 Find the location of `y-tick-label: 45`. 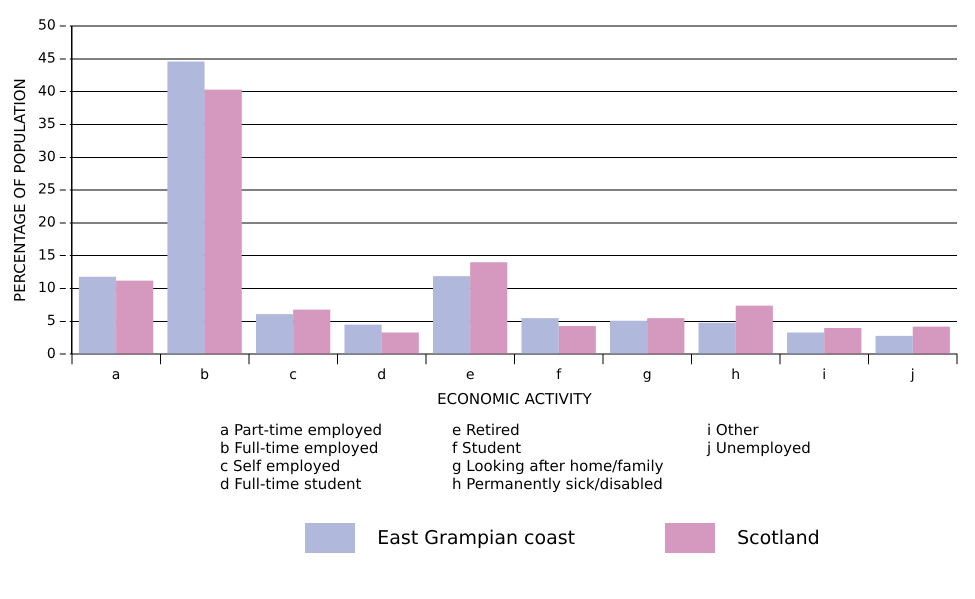

y-tick-label: 45 is located at coordinates (47, 58).